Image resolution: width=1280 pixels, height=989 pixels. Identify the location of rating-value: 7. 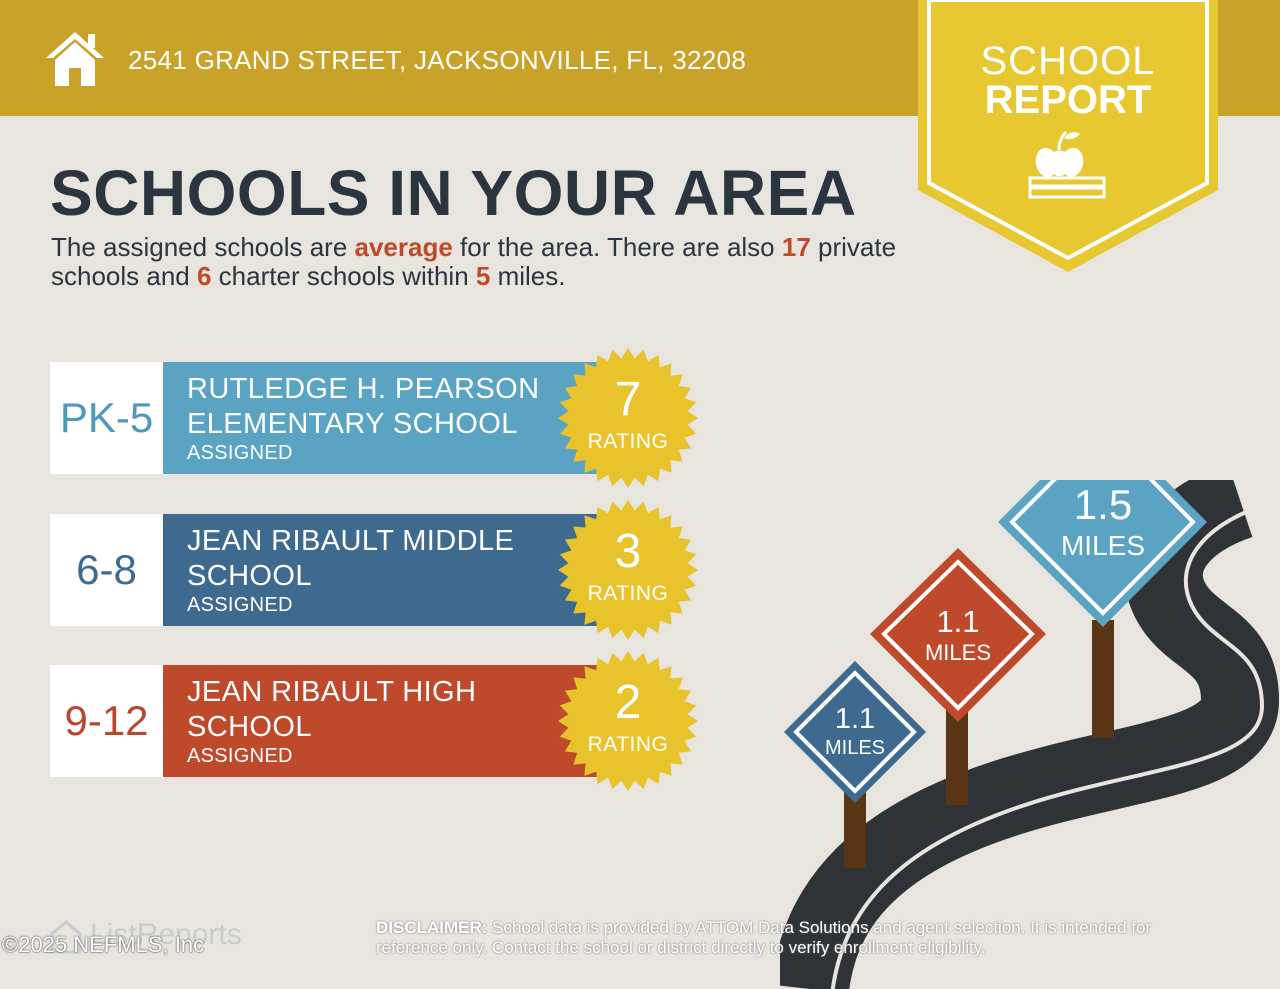
(628, 399).